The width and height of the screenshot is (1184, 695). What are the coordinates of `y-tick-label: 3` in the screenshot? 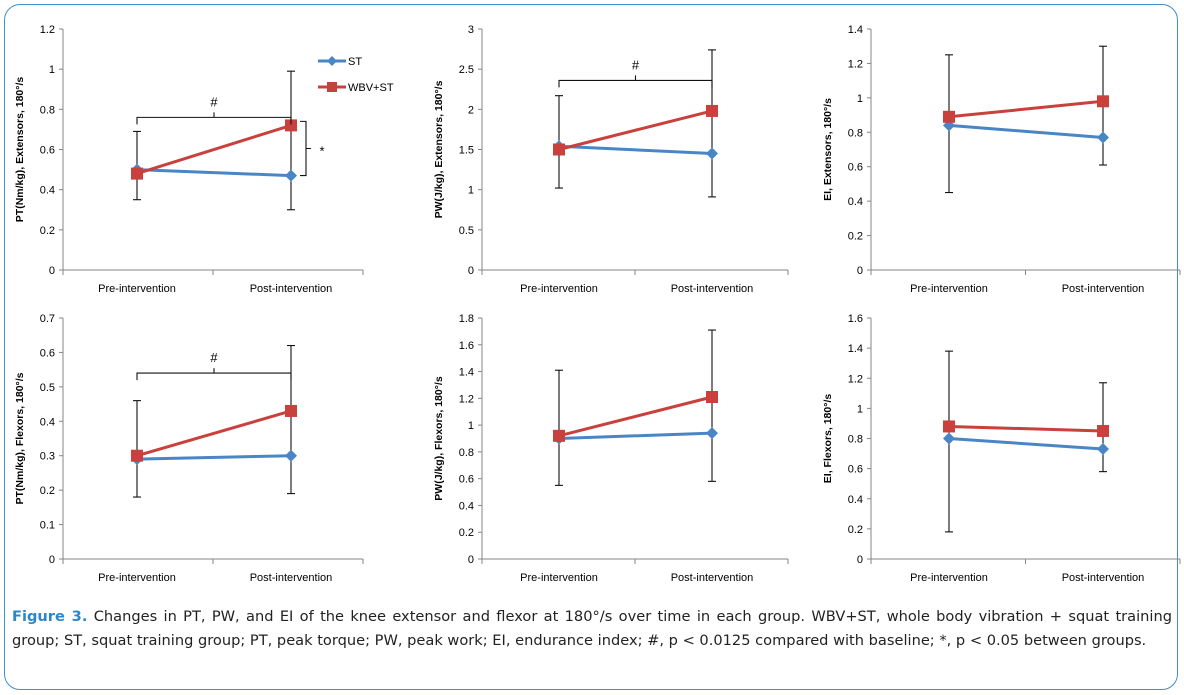 It's located at (471, 30).